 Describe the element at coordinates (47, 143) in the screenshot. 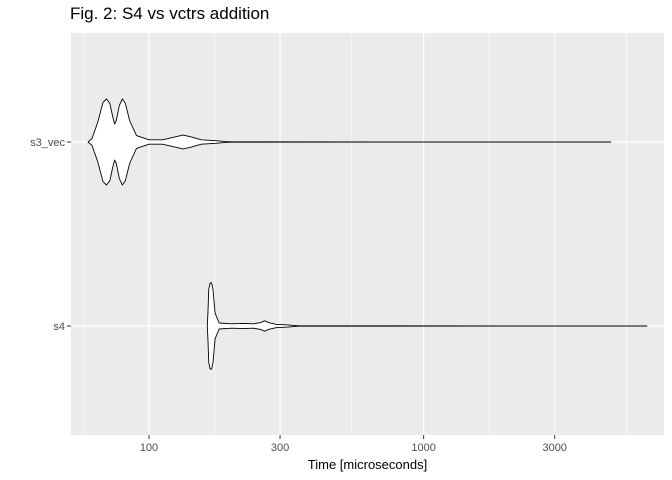

I see `y-tick-label: s3_vec` at that location.